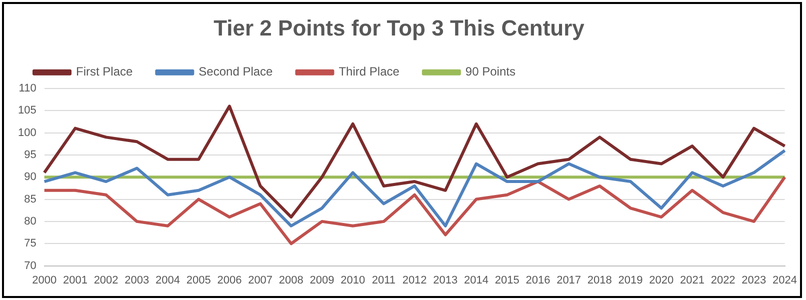  What do you see at coordinates (414, 280) in the screenshot?
I see `x-tick-label: 2012` at bounding box center [414, 280].